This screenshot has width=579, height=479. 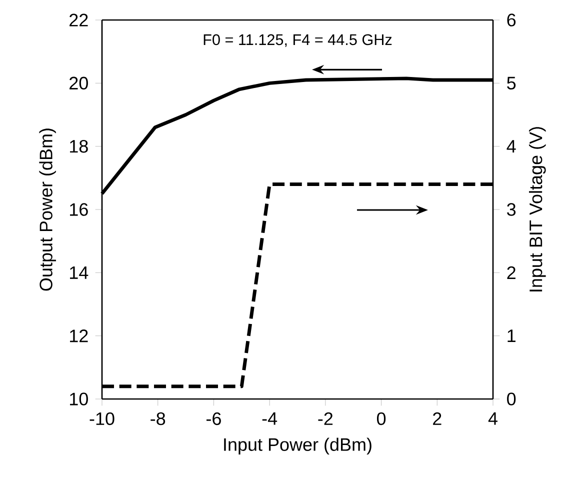 I want to click on x-tick-label: -4, so click(x=270, y=418).